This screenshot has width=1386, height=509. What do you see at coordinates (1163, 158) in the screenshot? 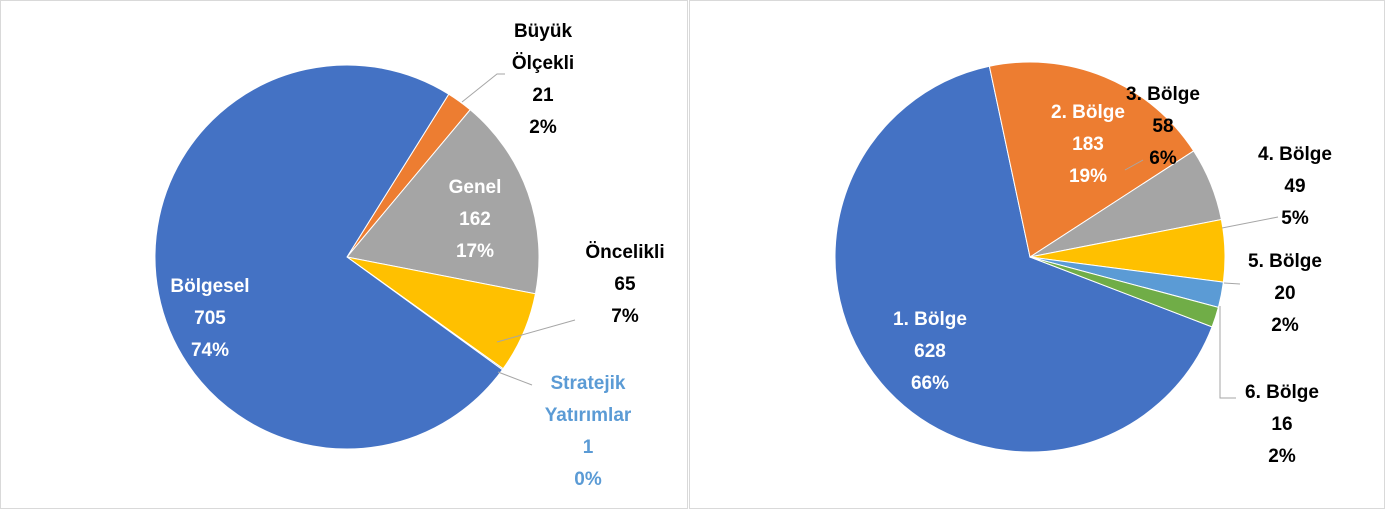
I see `percent-label: 6%` at bounding box center [1163, 158].